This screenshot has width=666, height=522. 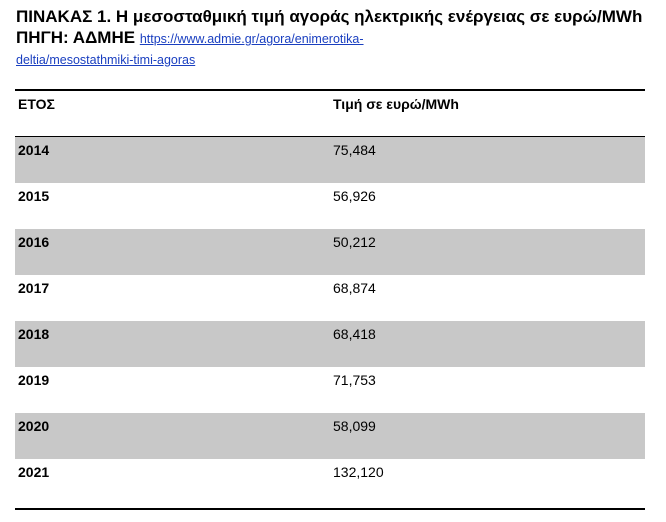 What do you see at coordinates (251, 39) in the screenshot?
I see `source-link-line1: https://www.admie.gr/agora/enimerotika-` at bounding box center [251, 39].